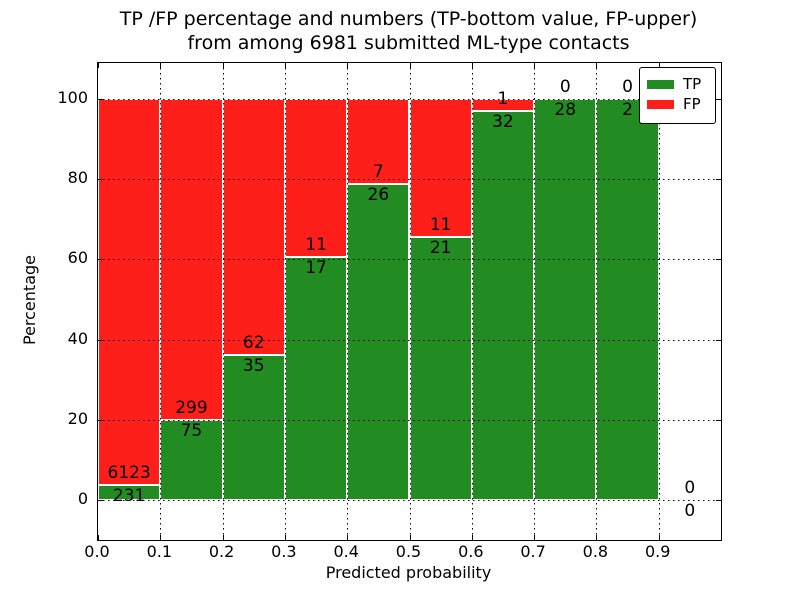 The height and width of the screenshot is (600, 800). Describe the element at coordinates (660, 84) in the screenshot. I see `tp-legend-swatch` at that location.